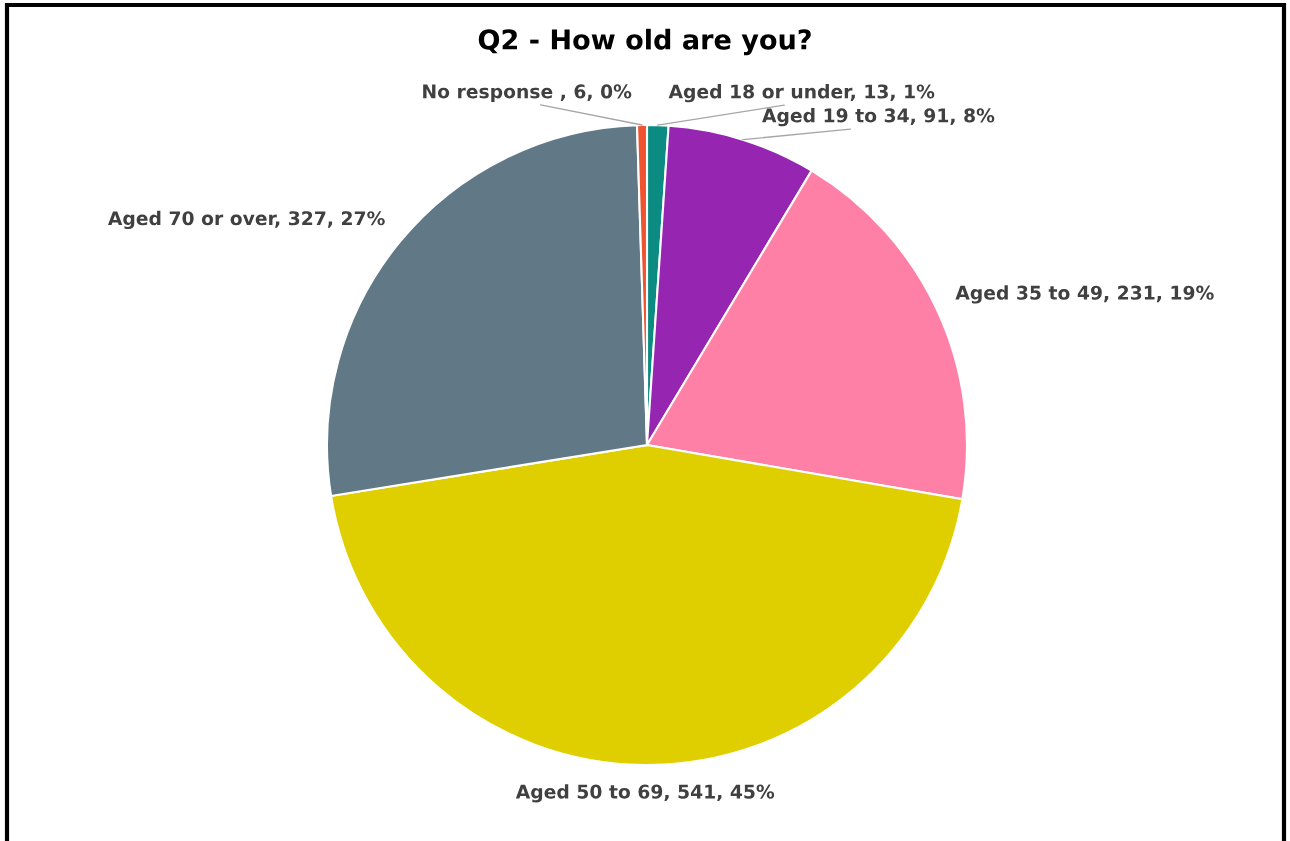 This screenshot has width=1290, height=841. Describe the element at coordinates (527, 93) in the screenshot. I see `slice-label: No response , 6, 0%` at that location.